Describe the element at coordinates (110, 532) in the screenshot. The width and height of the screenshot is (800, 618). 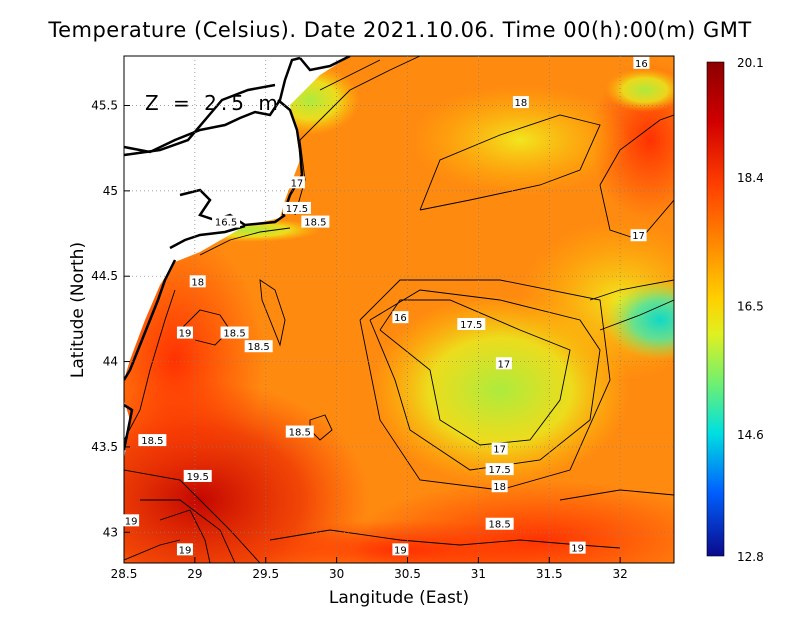
I see `y-tick-label: 43` at that location.